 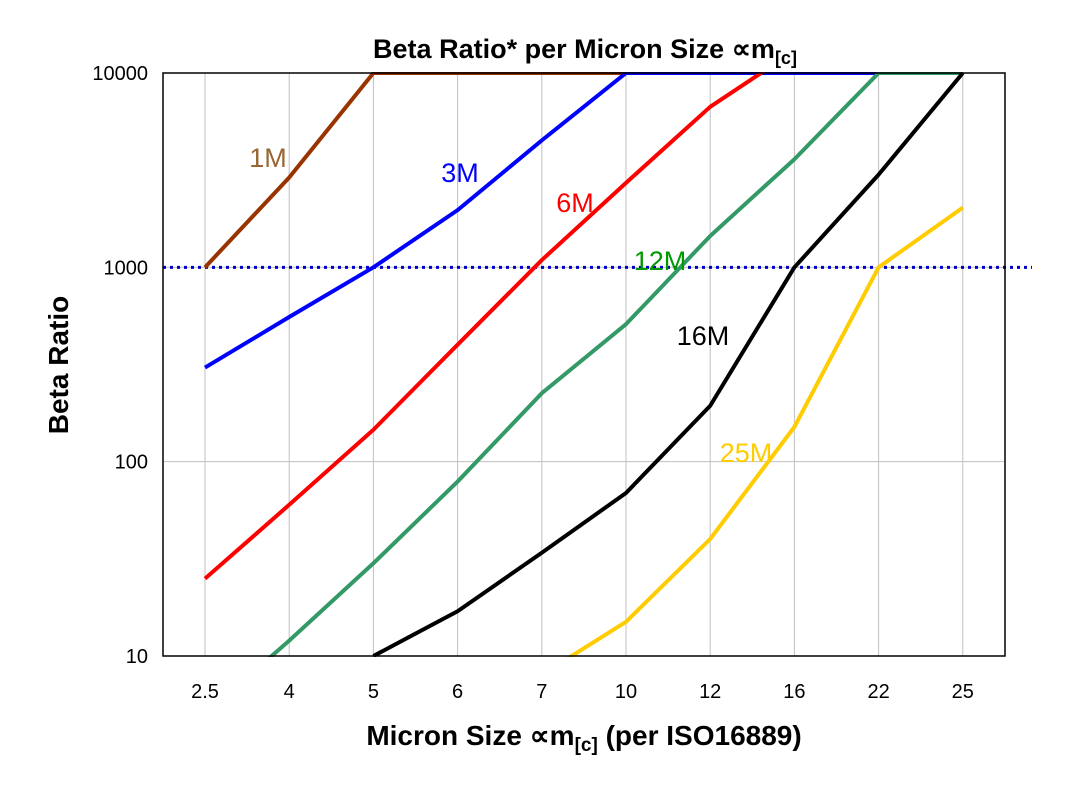 What do you see at coordinates (120, 365) in the screenshot?
I see `y-tick-labels: 10 100 1000 10000` at bounding box center [120, 365].